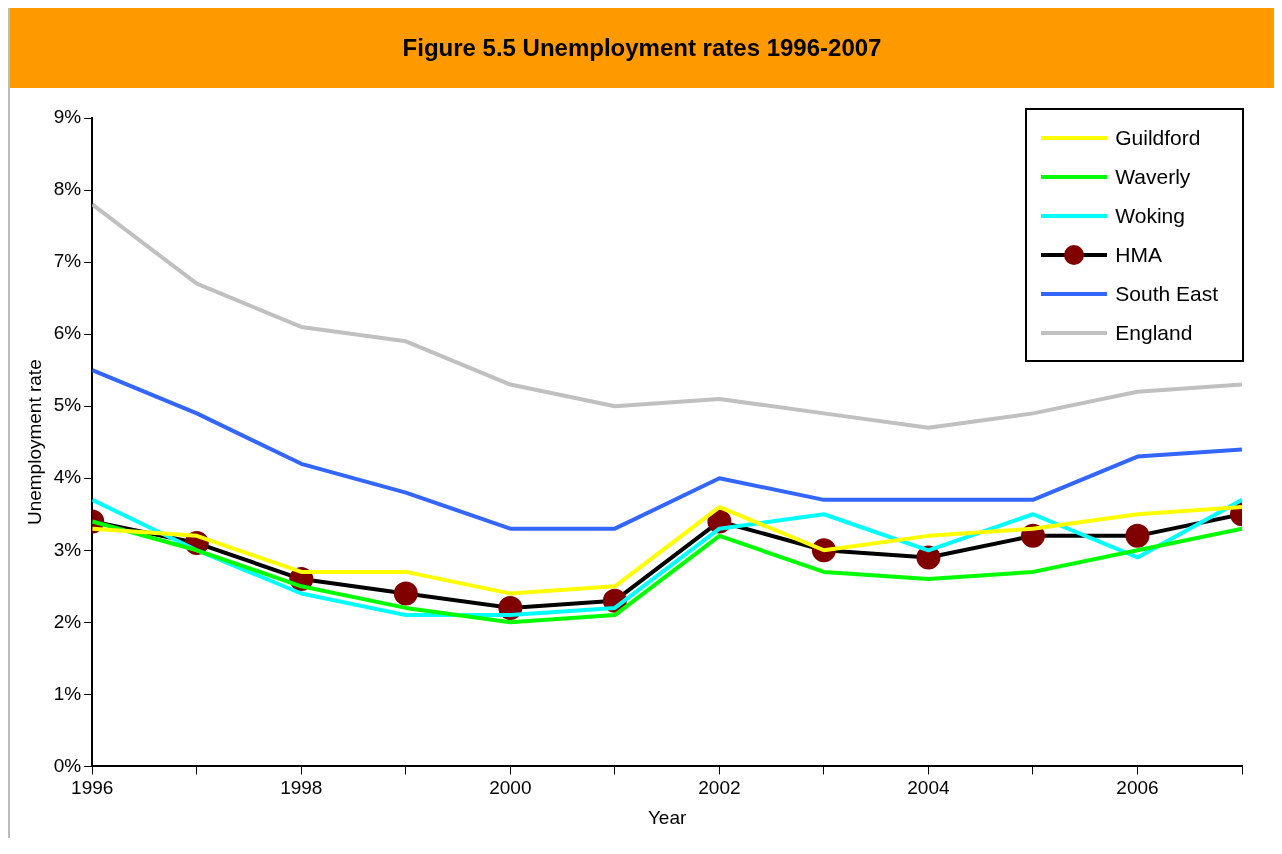  What do you see at coordinates (67, 477) in the screenshot?
I see `y-tick-label: 4%` at bounding box center [67, 477].